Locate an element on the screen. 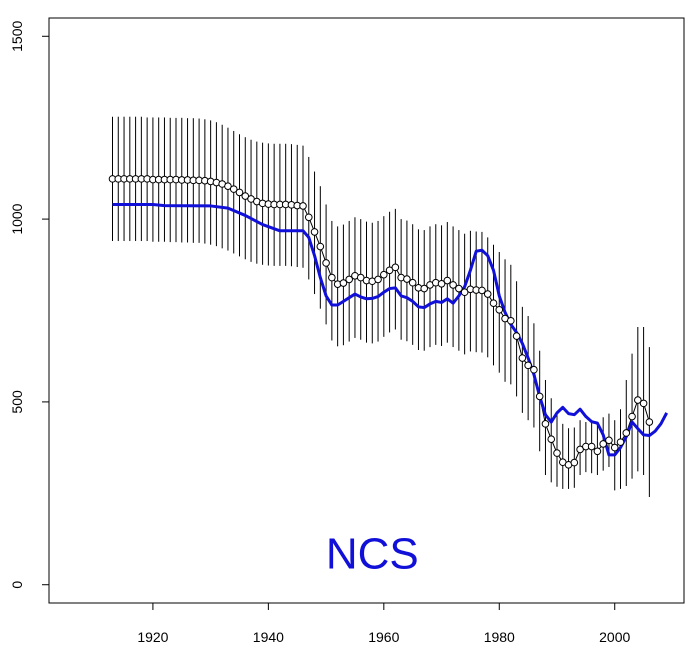  y-tick-label: 1000 is located at coordinates (17, 218).